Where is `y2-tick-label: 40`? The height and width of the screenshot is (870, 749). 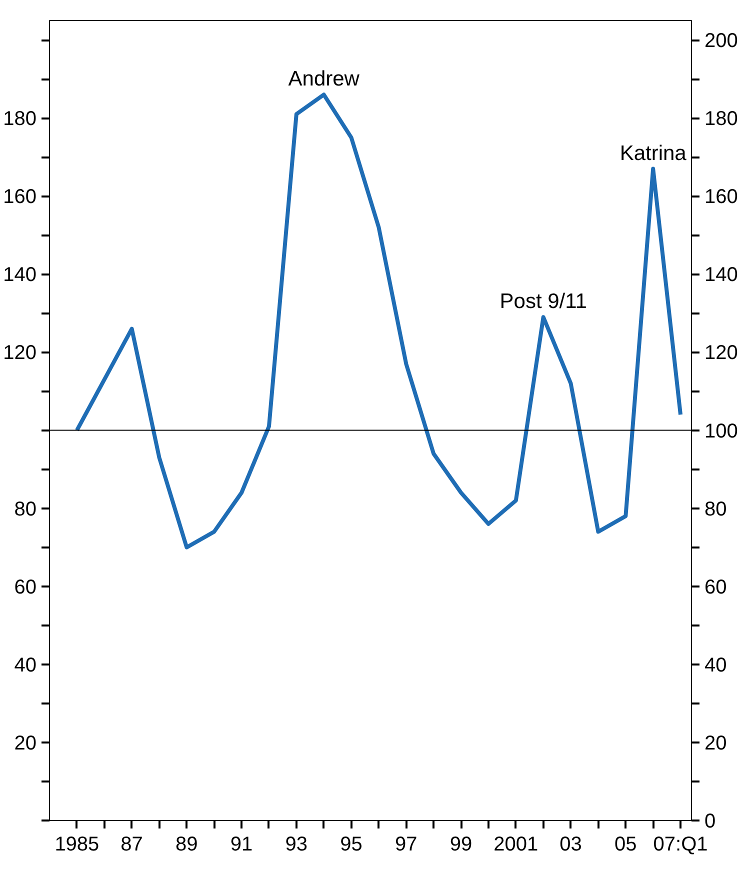
y2-tick-label: 40 is located at coordinates (715, 665).